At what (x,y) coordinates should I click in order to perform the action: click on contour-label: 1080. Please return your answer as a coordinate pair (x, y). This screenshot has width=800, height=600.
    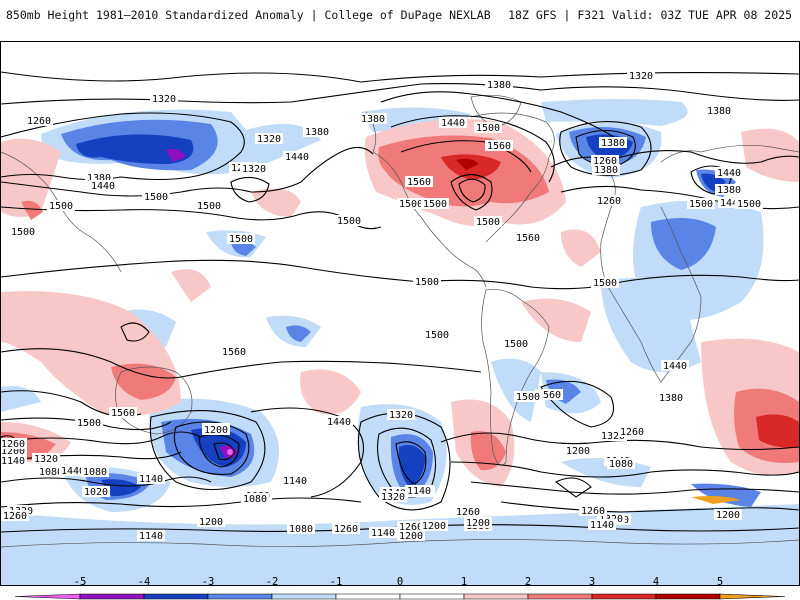
    Looking at the image, I should click on (301, 529).